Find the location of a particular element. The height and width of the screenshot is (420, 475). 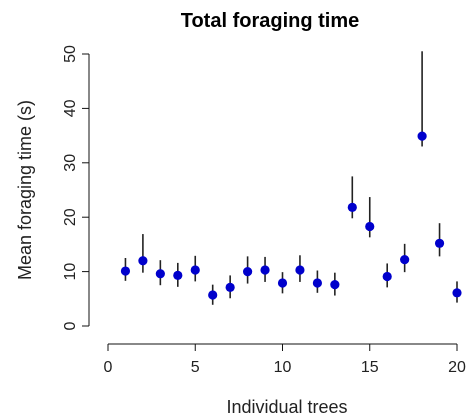

x-tick-label: 5 is located at coordinates (195, 367).